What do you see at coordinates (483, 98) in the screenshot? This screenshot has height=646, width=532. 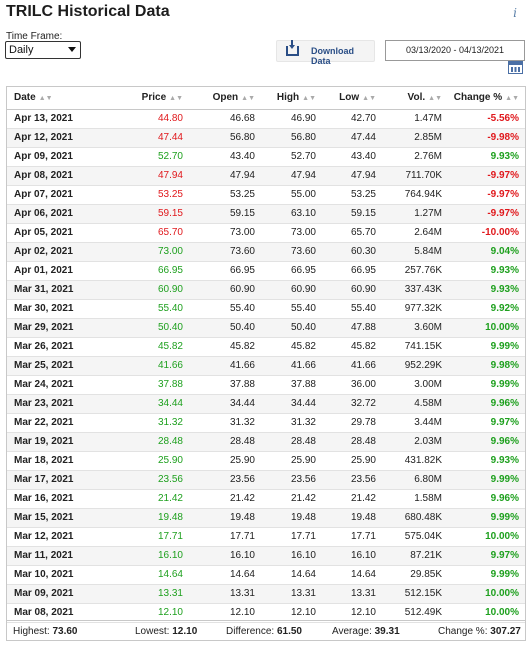 I see `col-header-change: Change % ▲▼` at bounding box center [483, 98].